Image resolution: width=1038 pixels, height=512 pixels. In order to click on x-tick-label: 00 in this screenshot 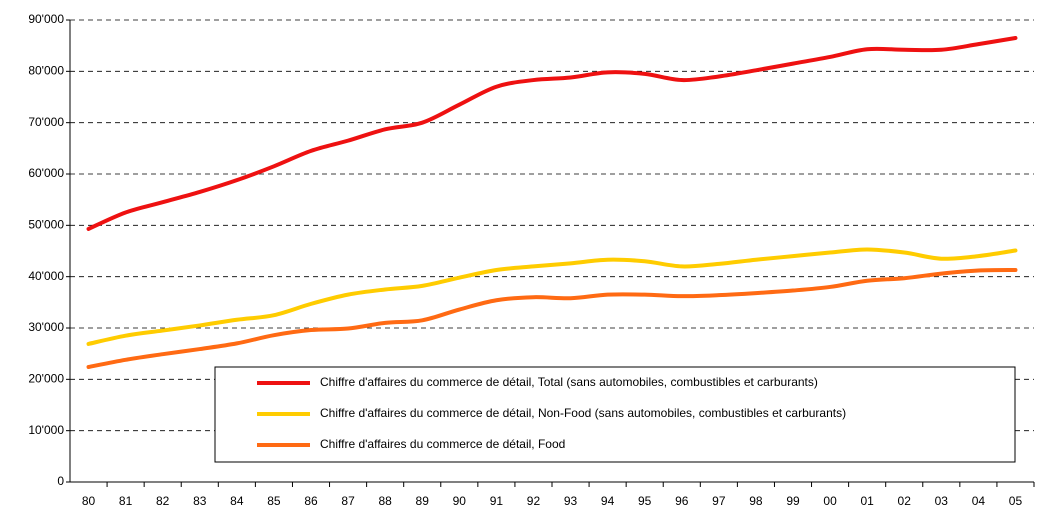, I will do `click(830, 501)`.